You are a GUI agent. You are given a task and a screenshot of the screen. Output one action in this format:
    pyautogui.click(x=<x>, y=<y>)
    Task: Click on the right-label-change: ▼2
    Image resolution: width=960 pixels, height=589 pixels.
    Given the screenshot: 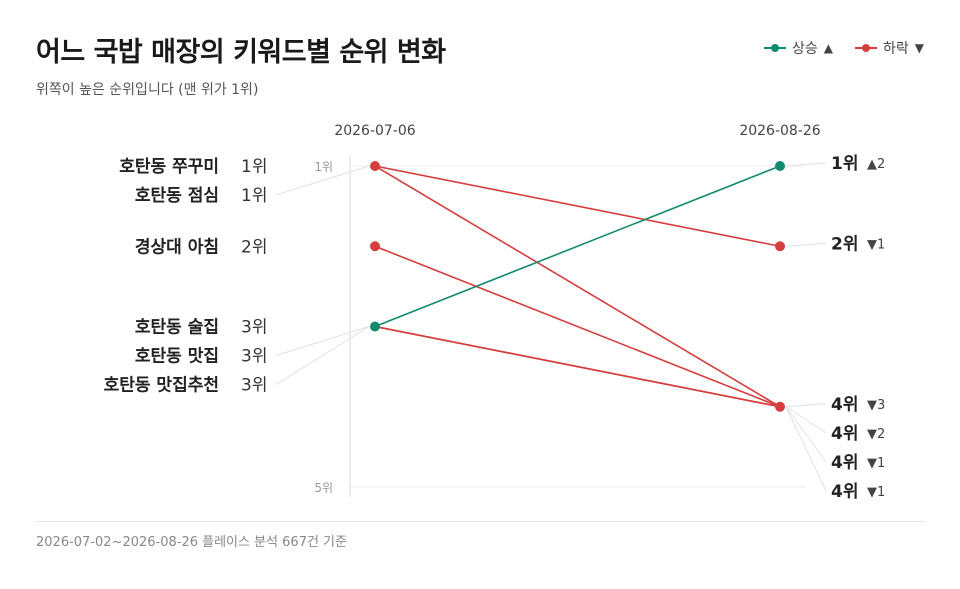 What is the action you would take?
    pyautogui.click(x=876, y=434)
    